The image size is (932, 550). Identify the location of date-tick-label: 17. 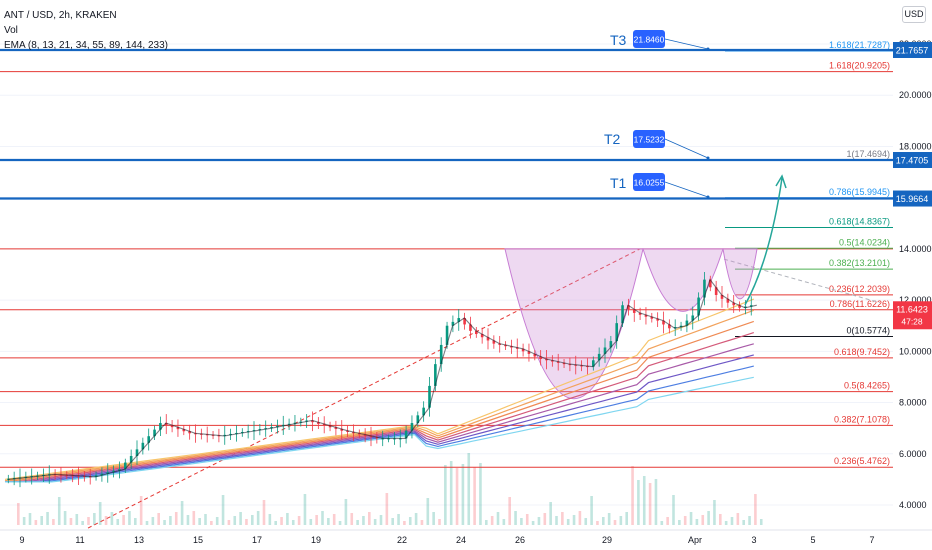
(257, 540).